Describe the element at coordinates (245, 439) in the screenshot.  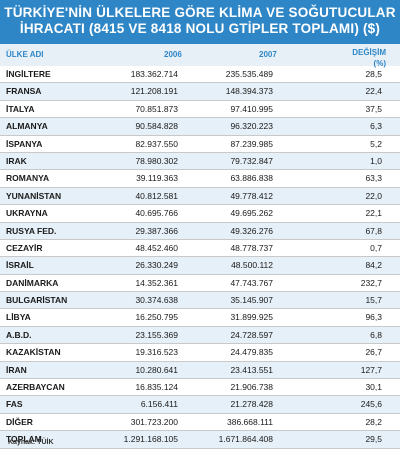
I see `value-2007-cell: 1.671.864.408` at that location.